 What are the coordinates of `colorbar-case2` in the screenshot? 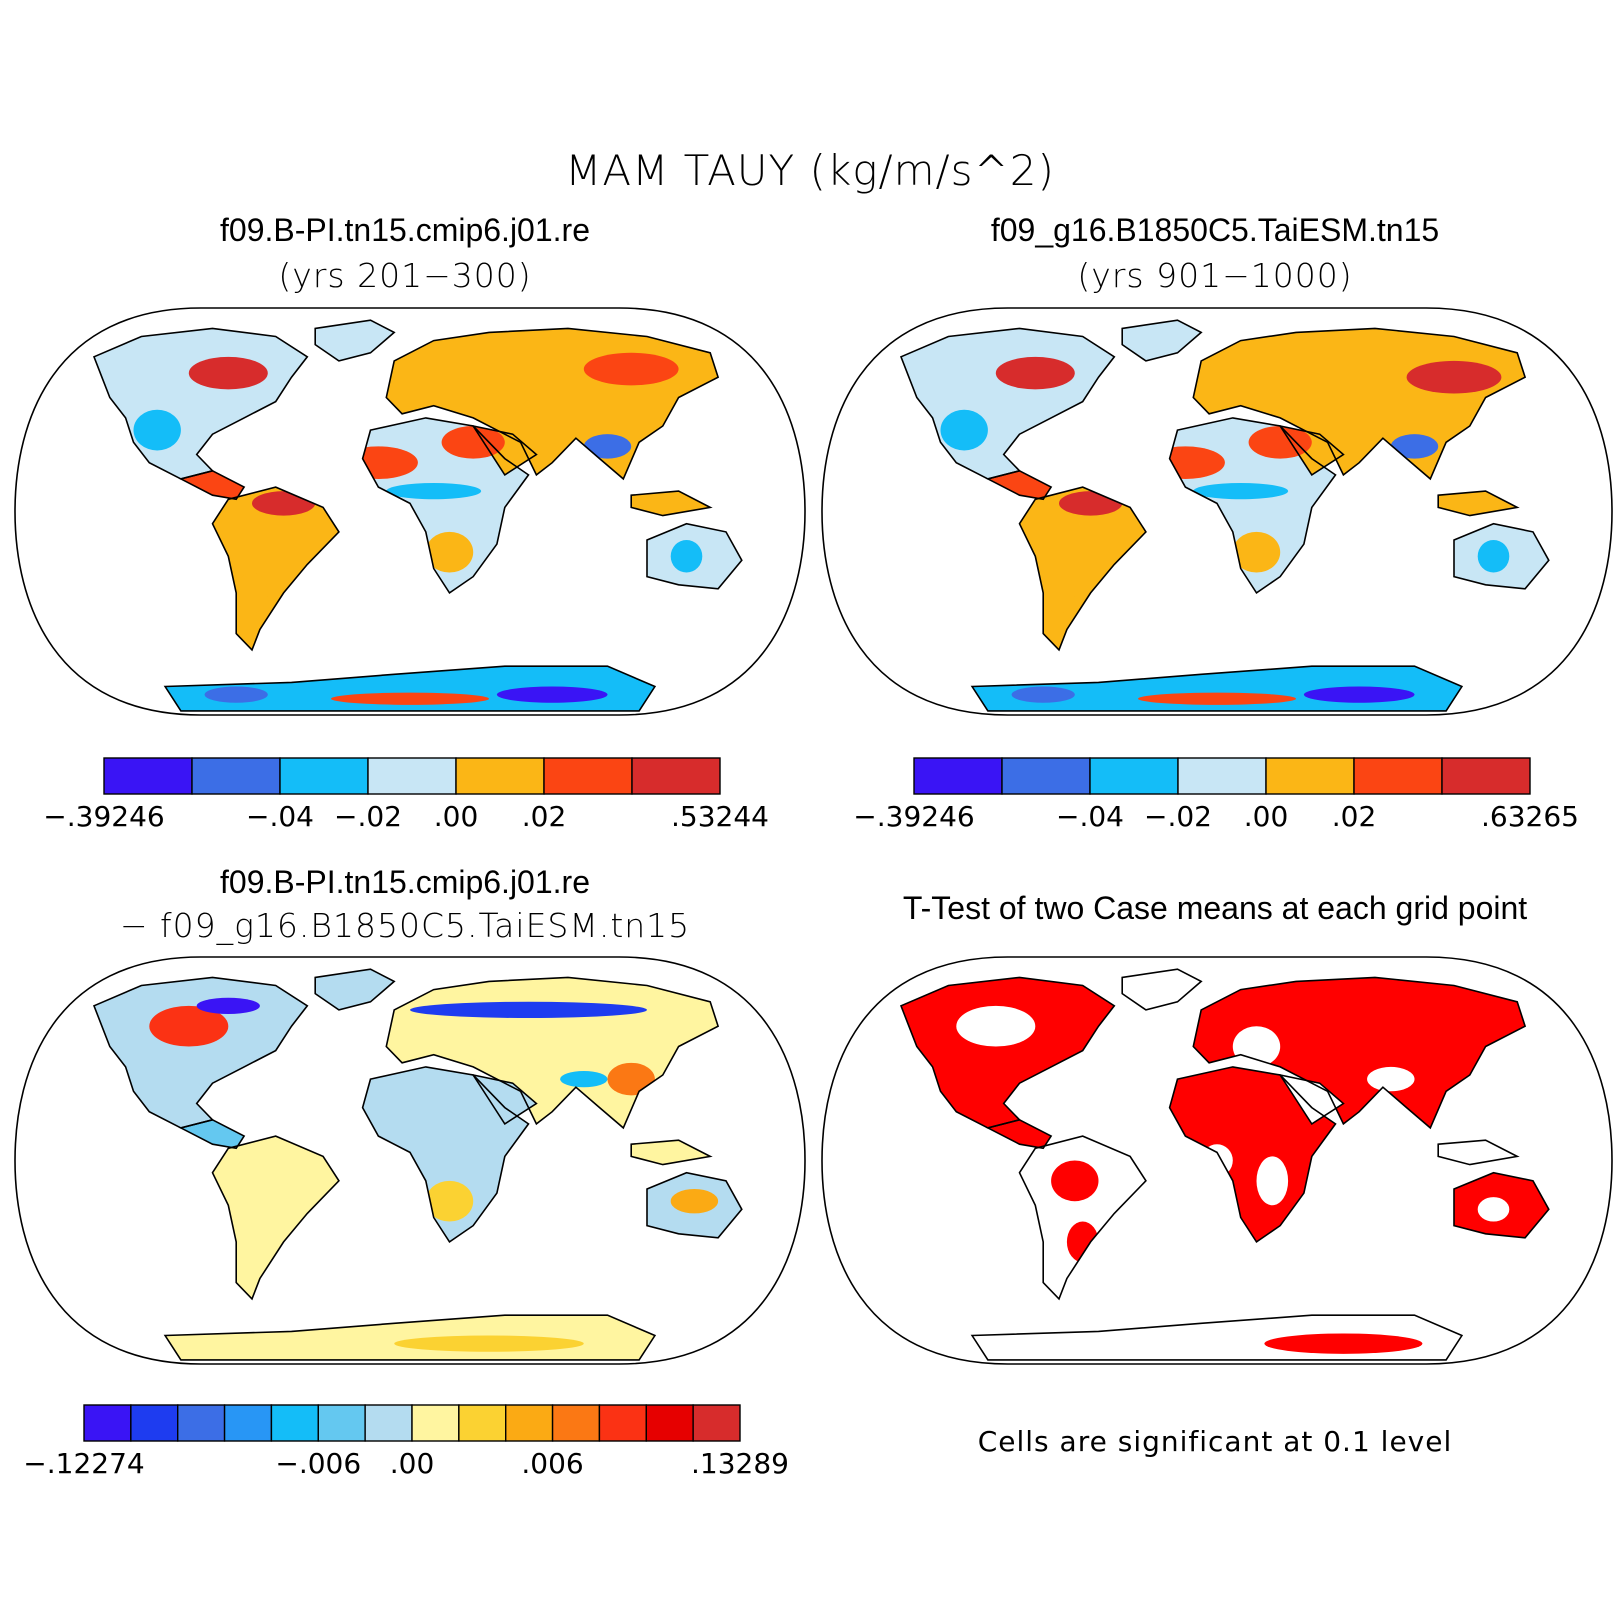 It's located at (1222, 776).